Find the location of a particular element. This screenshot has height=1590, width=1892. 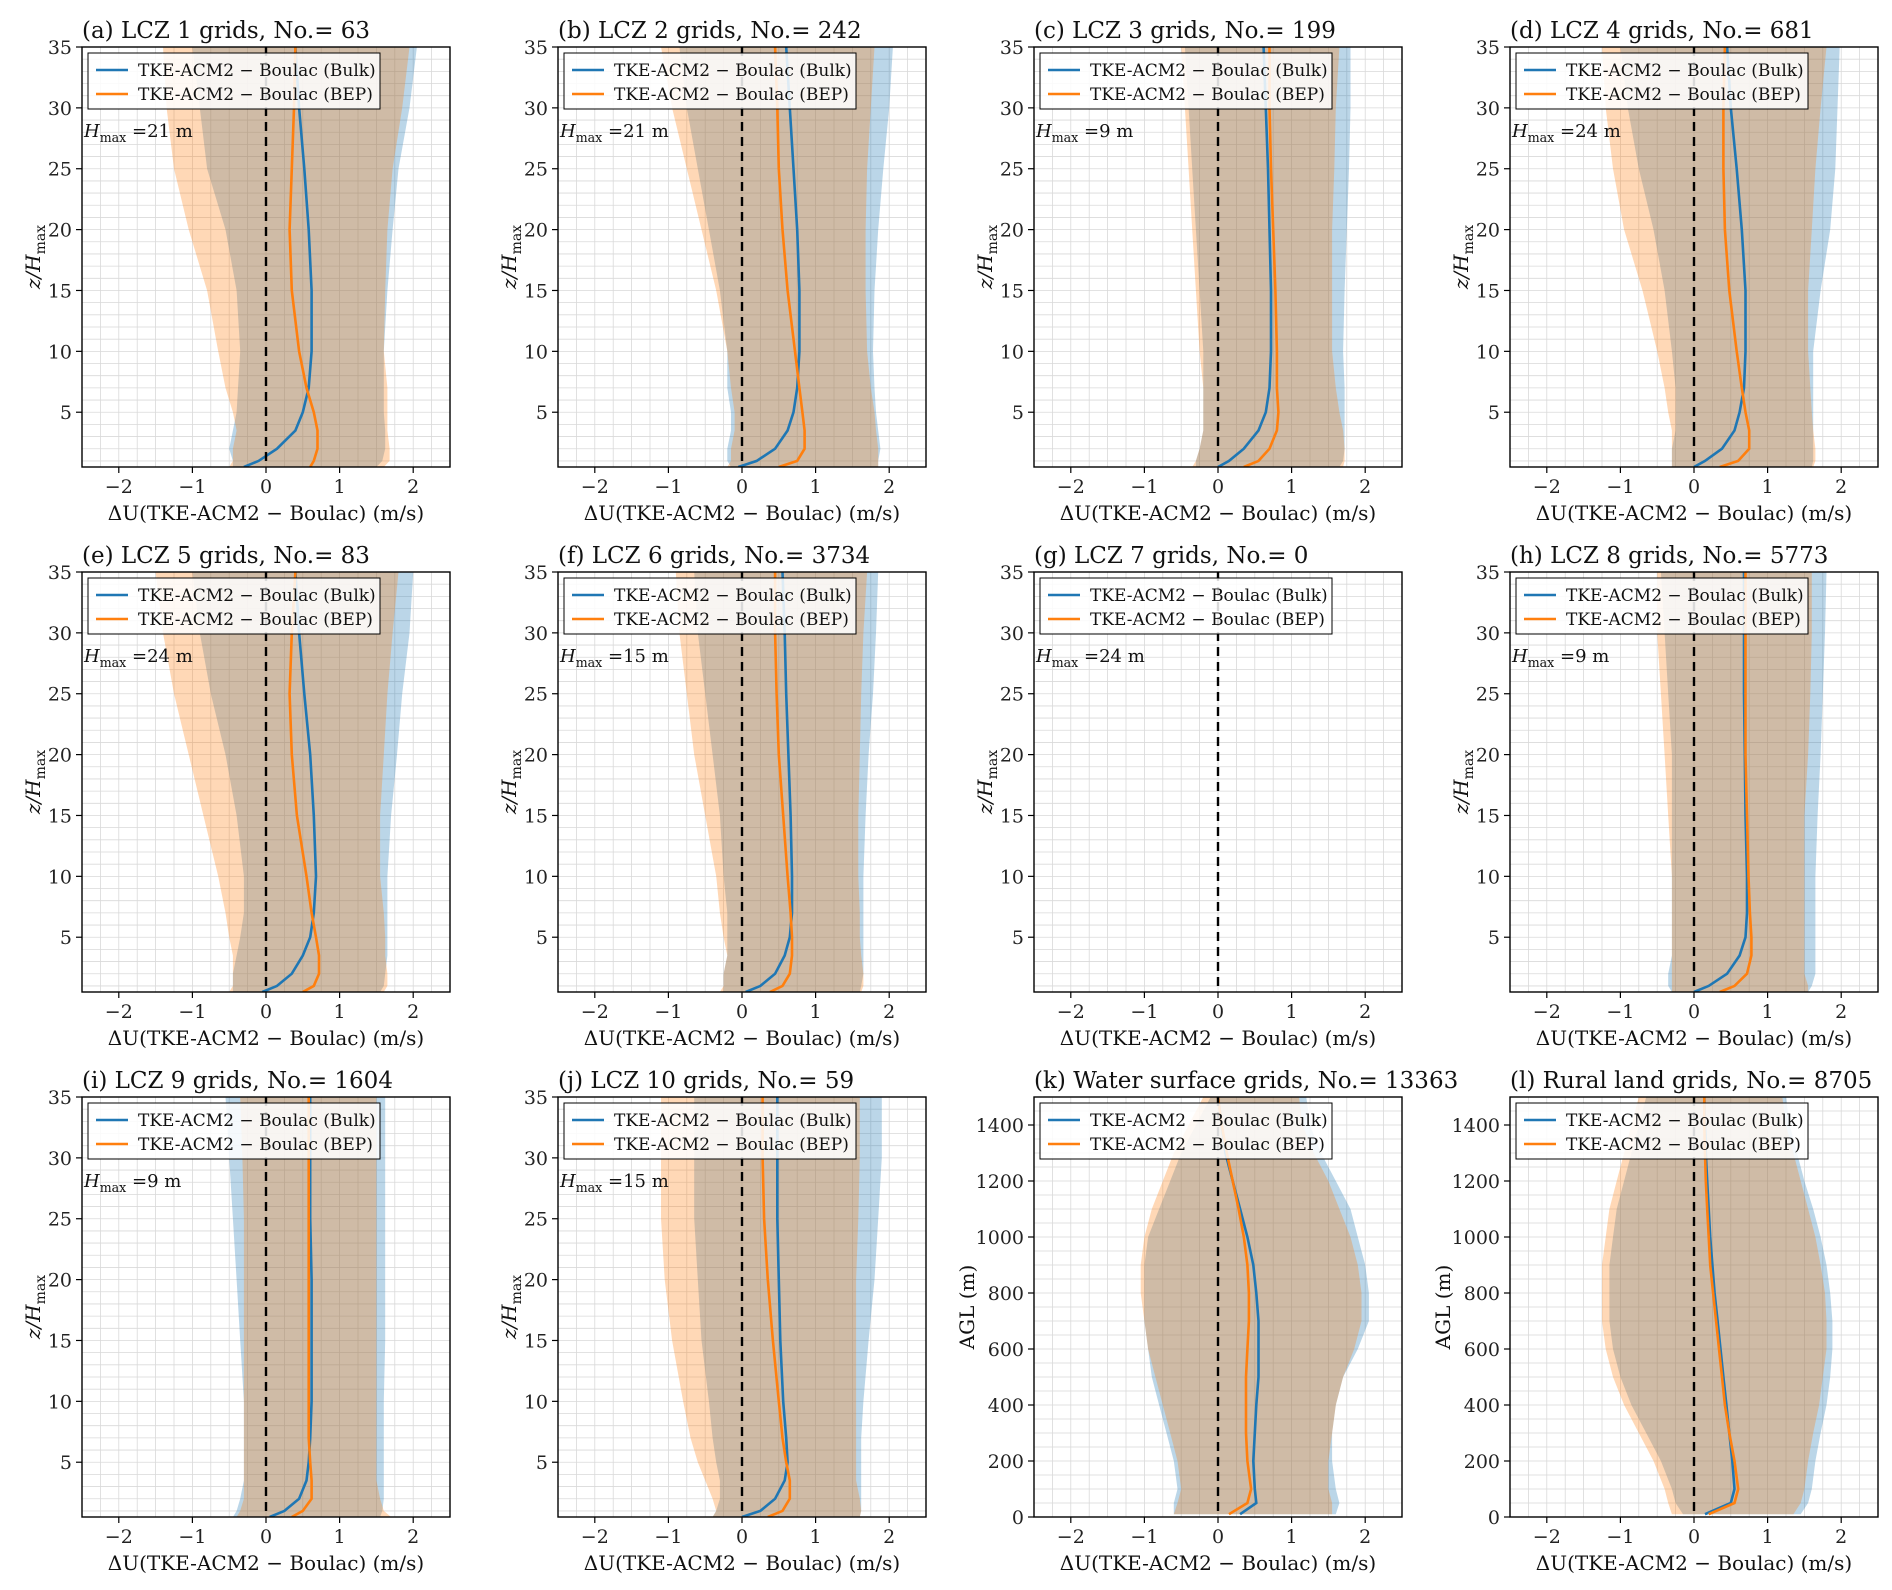

y-tick-label: 1200 is located at coordinates (1476, 1182).